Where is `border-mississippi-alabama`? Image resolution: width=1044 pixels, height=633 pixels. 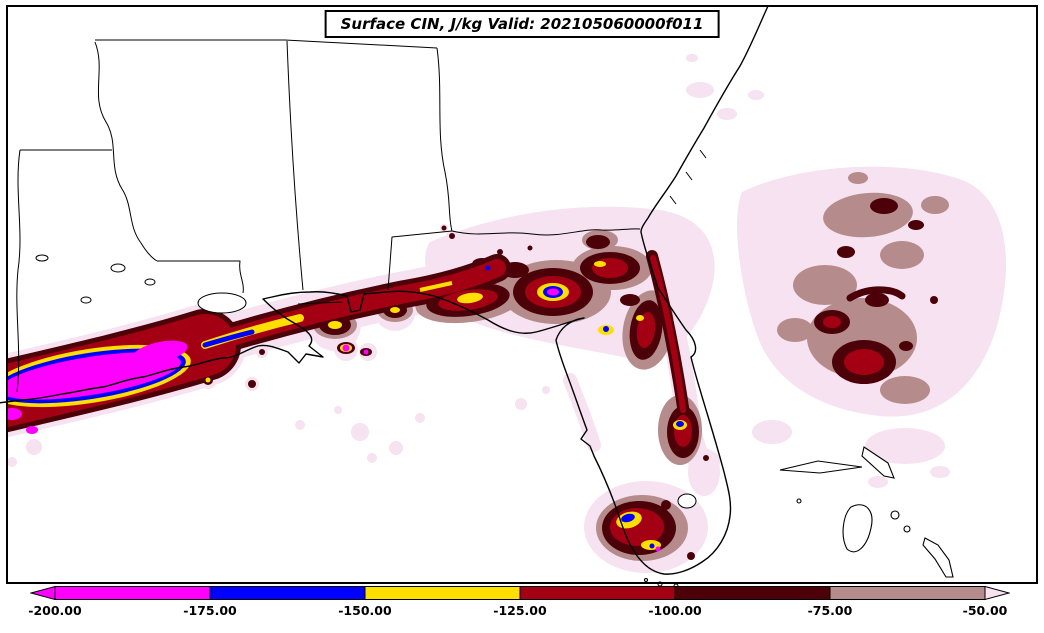
border-mississippi-alabama is located at coordinates (295, 165).